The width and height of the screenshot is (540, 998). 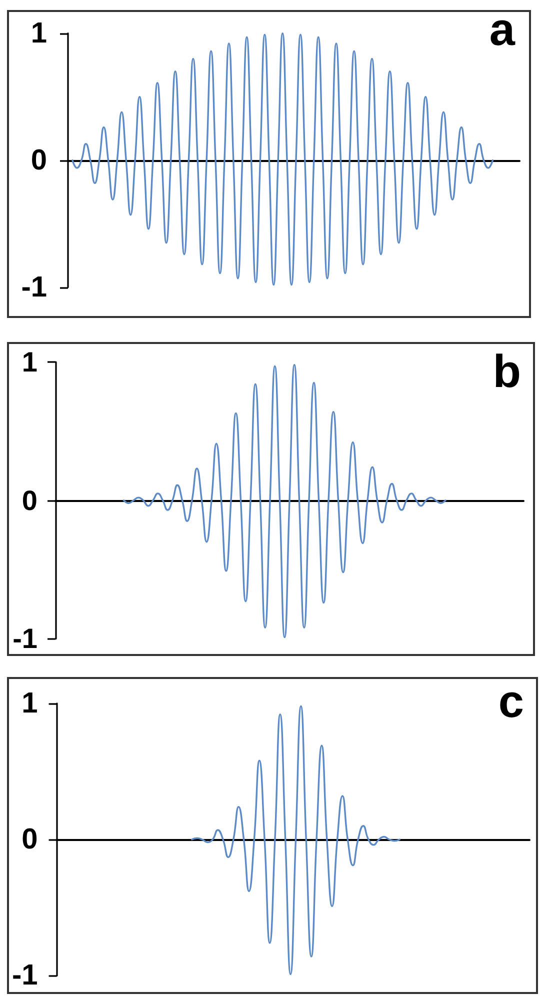 What do you see at coordinates (507, 371) in the screenshot?
I see `chart-title: b` at bounding box center [507, 371].